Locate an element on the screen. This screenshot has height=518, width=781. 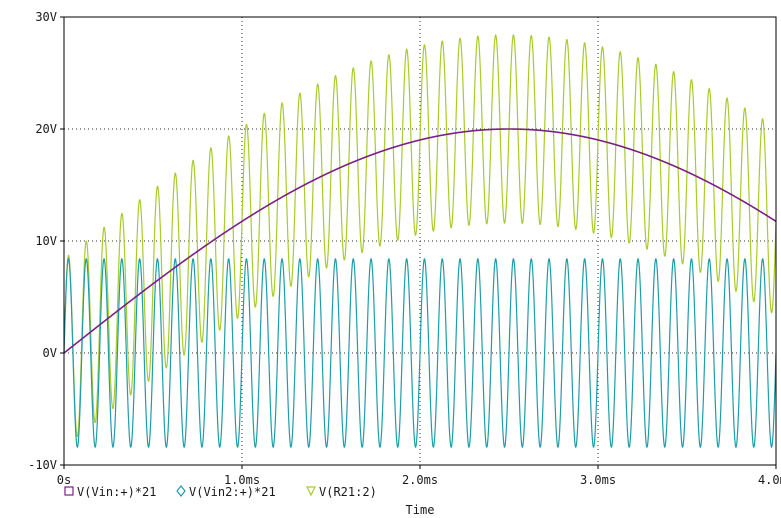
y-tick-label: 0V is located at coordinates (50, 353).